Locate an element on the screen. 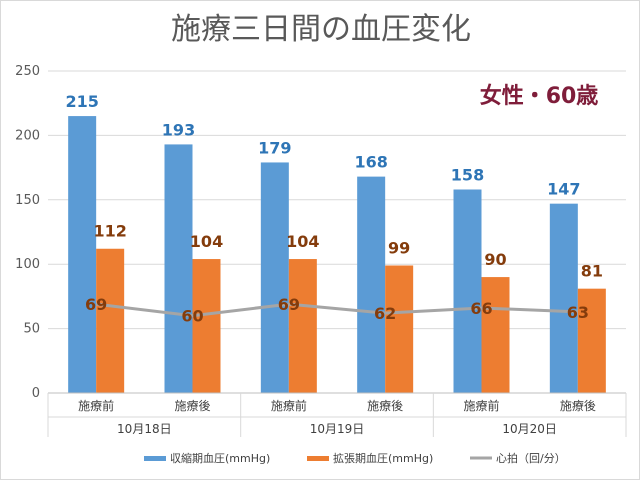 Image resolution: width=640 pixels, height=481 pixels. legend-label: 収縮期血圧(mmHg) is located at coordinates (220, 458).